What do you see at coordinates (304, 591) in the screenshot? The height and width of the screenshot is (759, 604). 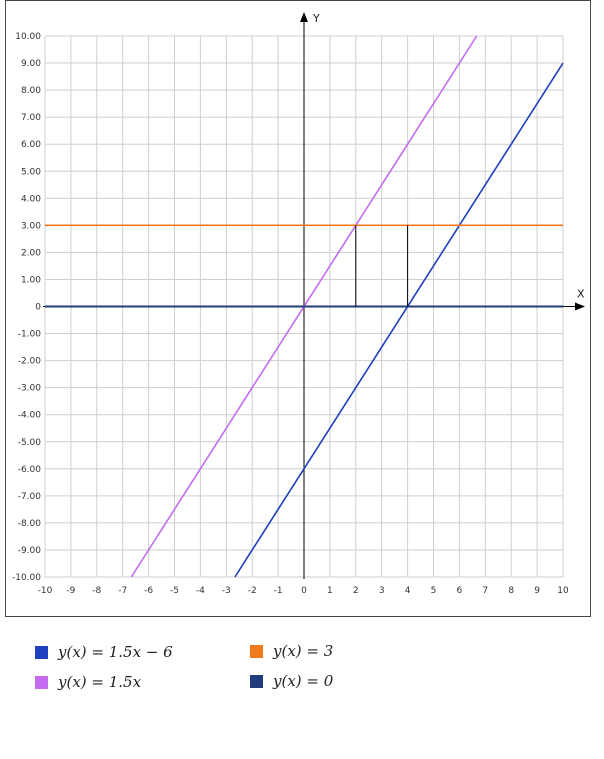 I see `x-tick-label: 0` at bounding box center [304, 591].